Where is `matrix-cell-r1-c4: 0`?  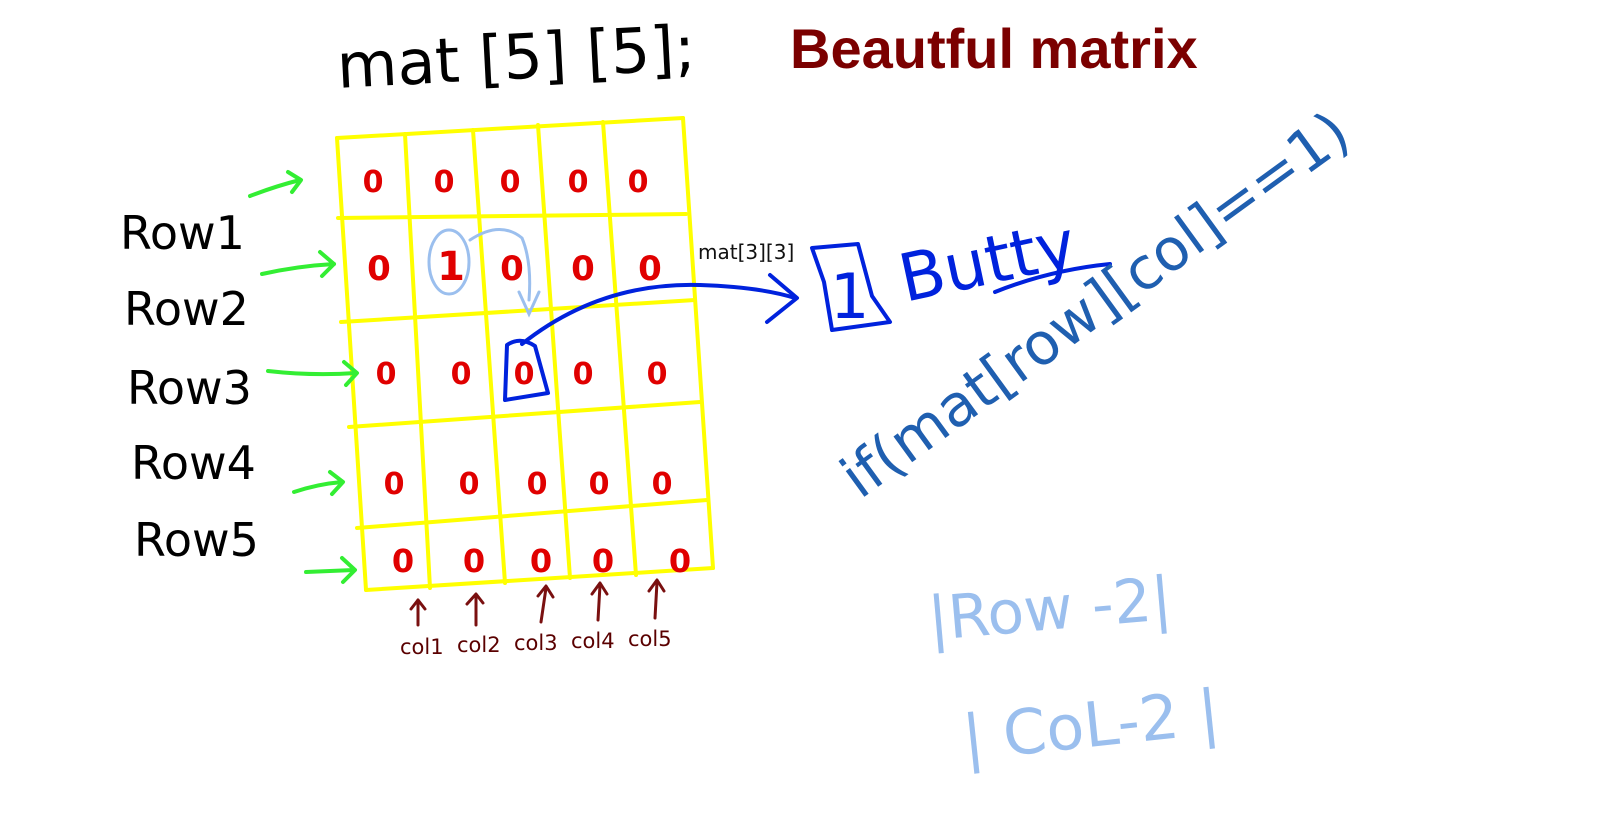
matrix-cell-r1-c4: 0 is located at coordinates (578, 182).